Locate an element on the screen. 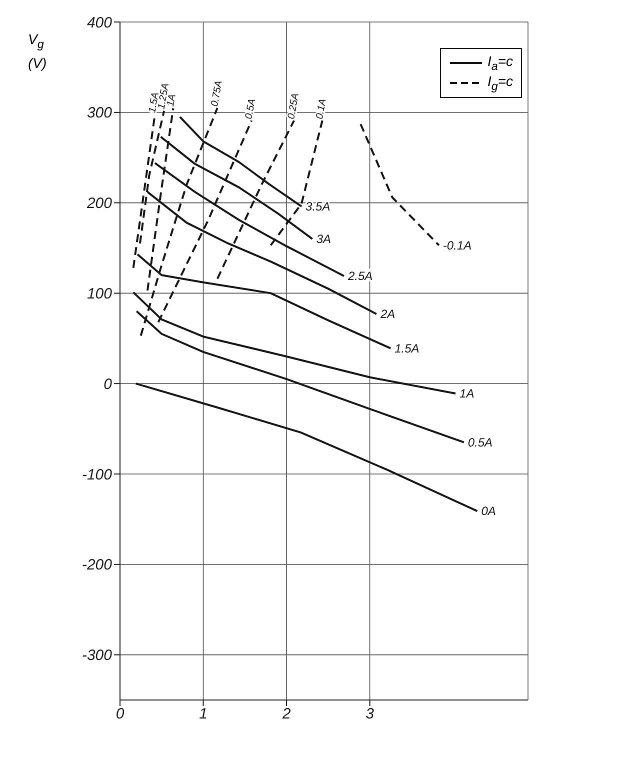 Image resolution: width=640 pixels, height=772 pixels. series-label: 2A is located at coordinates (387, 313).